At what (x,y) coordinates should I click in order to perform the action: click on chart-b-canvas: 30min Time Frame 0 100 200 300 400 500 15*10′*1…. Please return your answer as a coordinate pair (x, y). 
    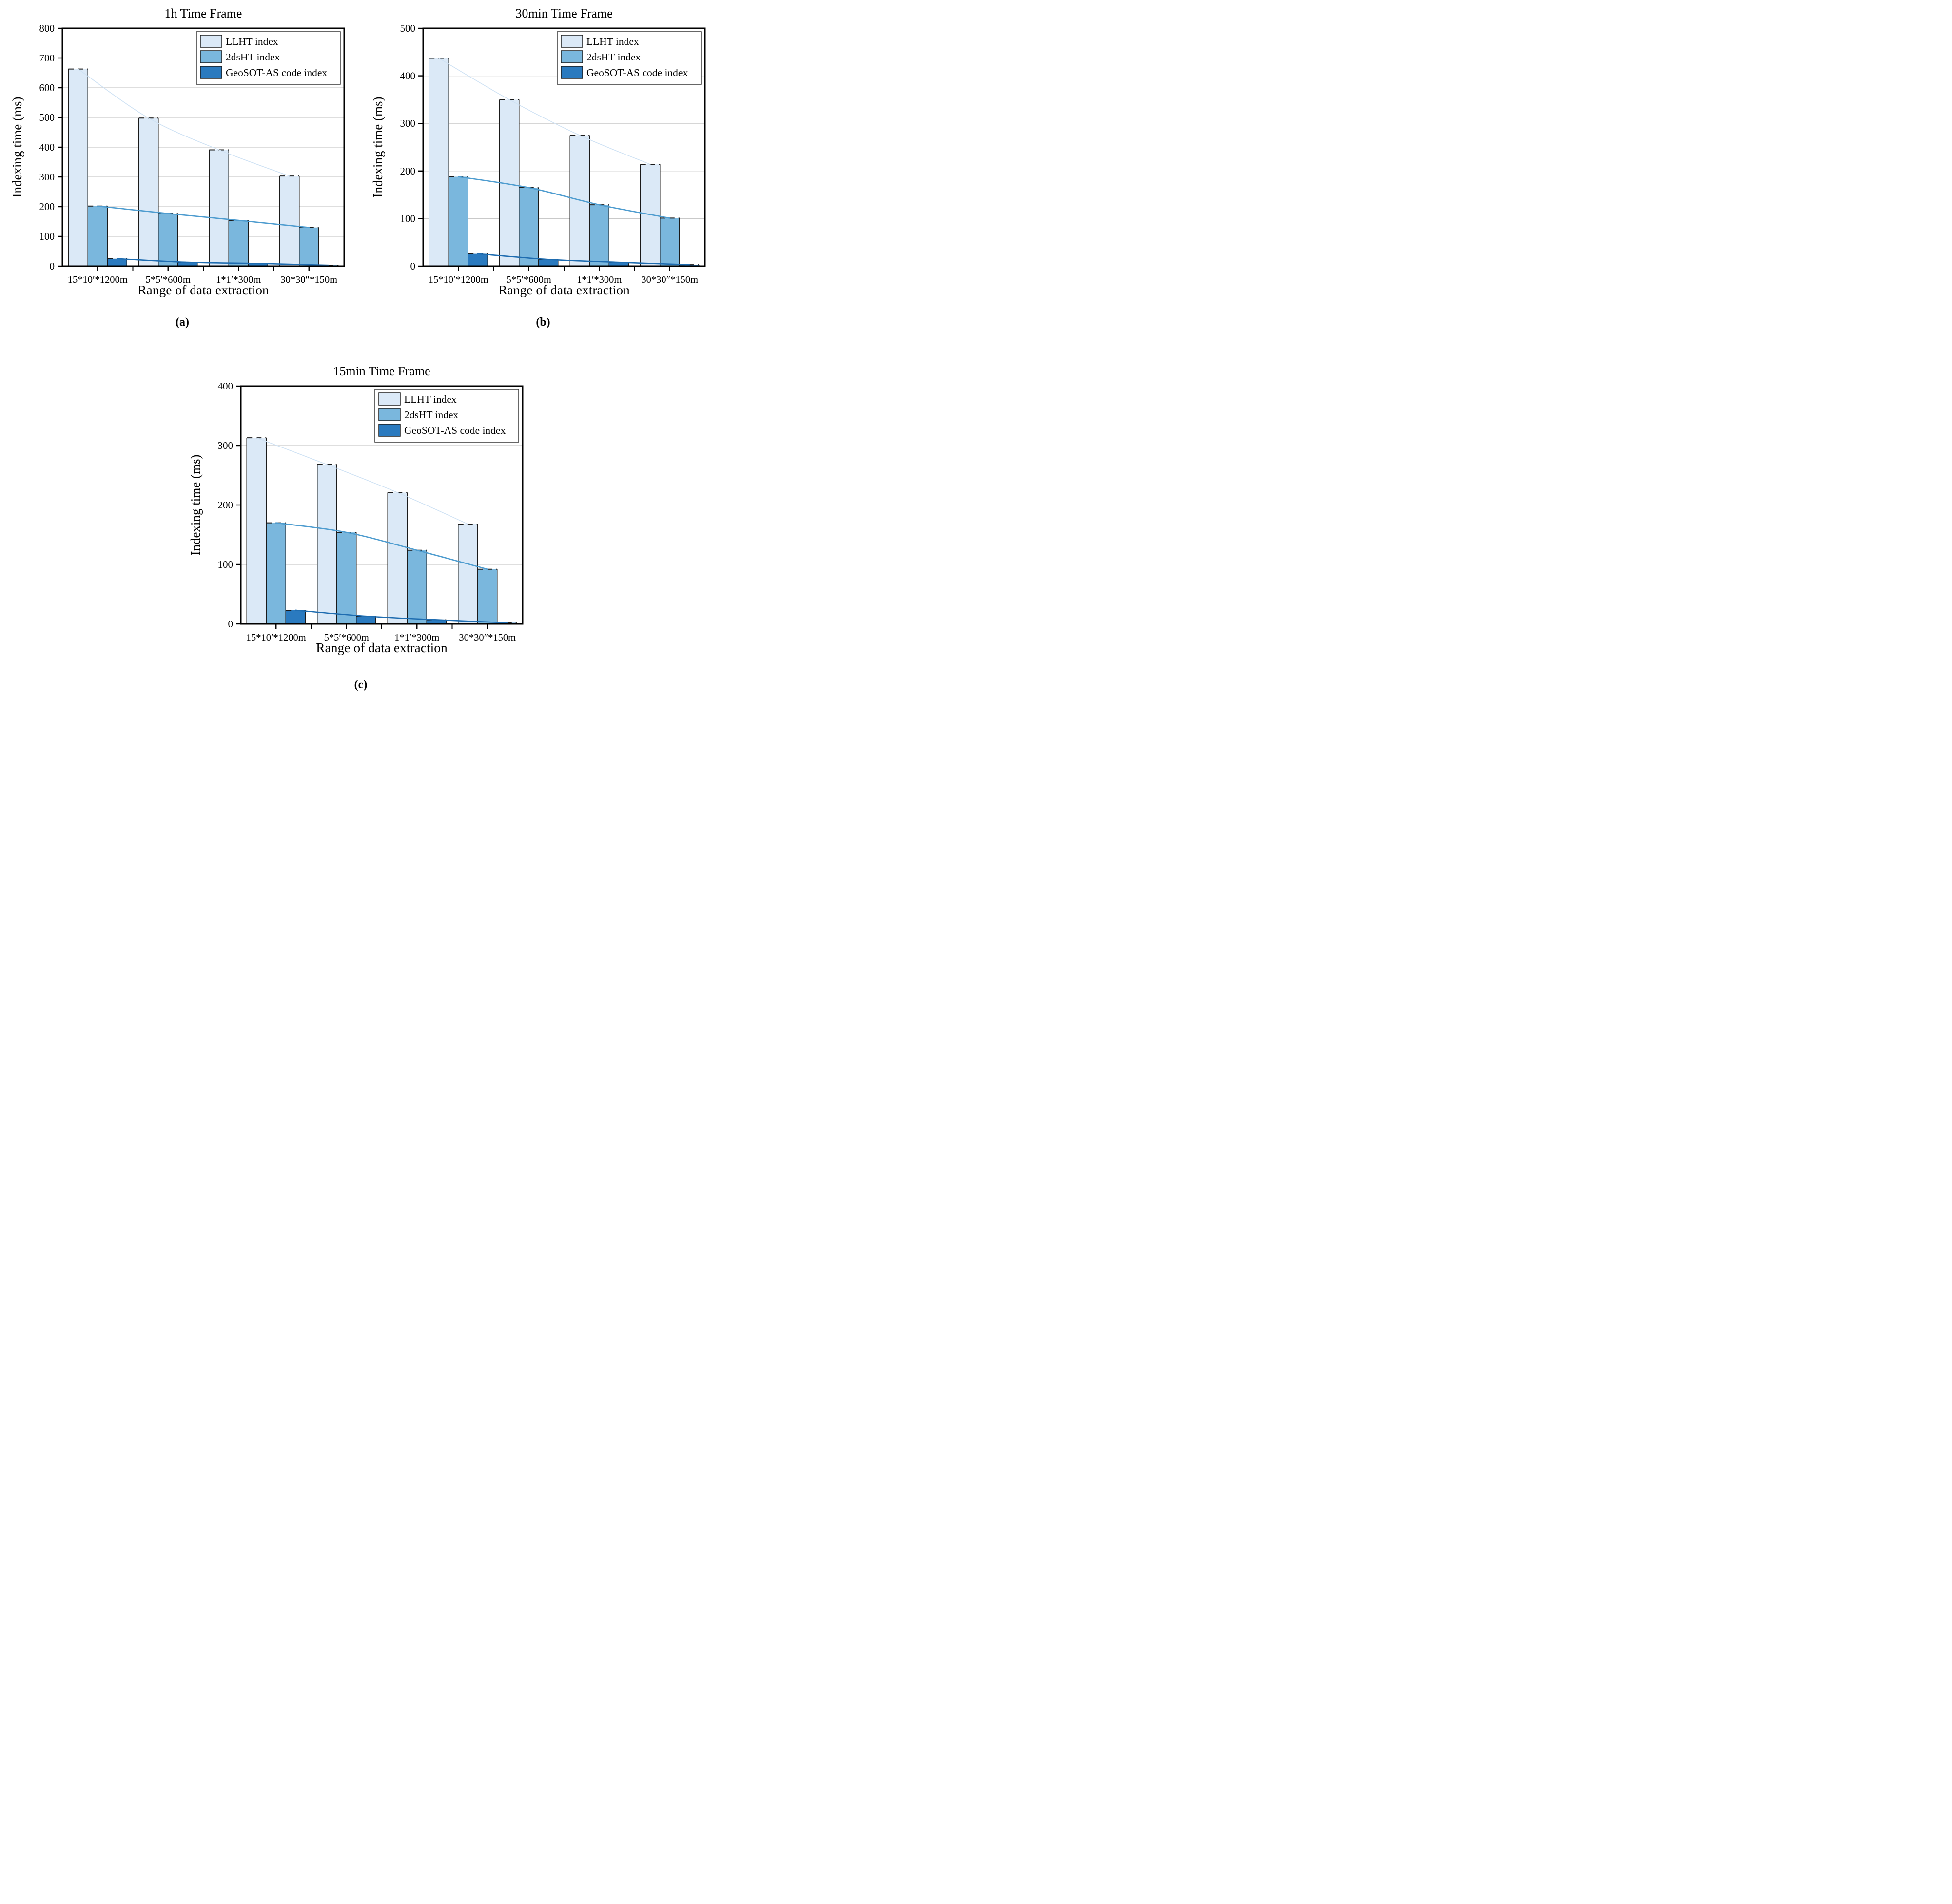
    Looking at the image, I should click on (538, 151).